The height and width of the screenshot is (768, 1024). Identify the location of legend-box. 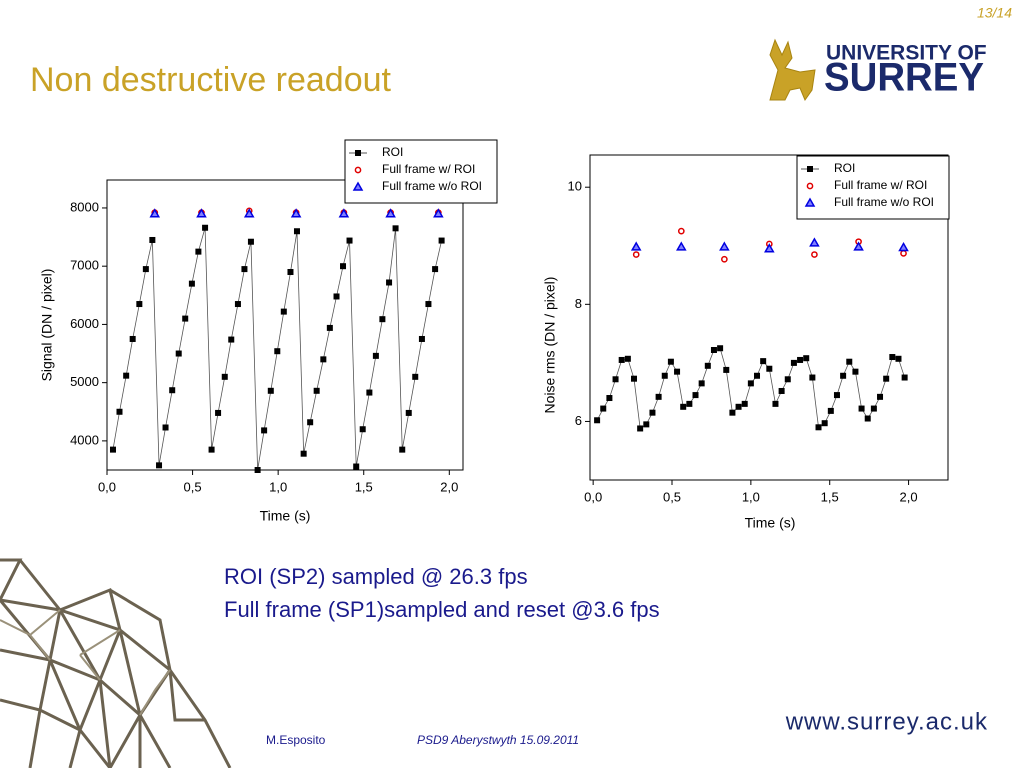
(873, 187).